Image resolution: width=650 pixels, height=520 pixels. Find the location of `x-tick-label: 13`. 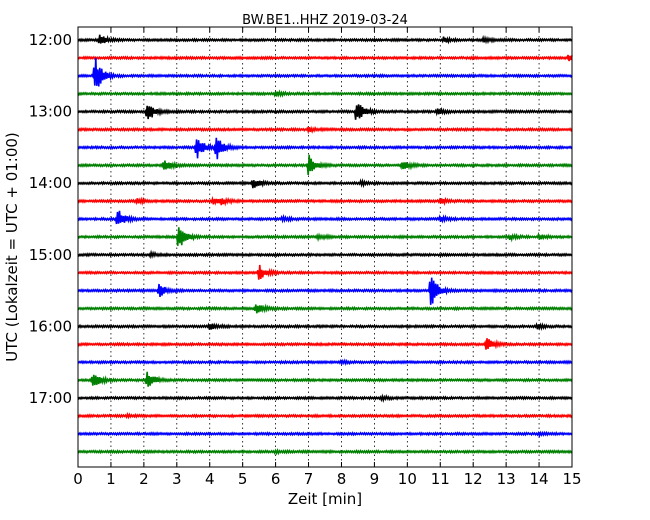

x-tick-label: 13 is located at coordinates (506, 479).